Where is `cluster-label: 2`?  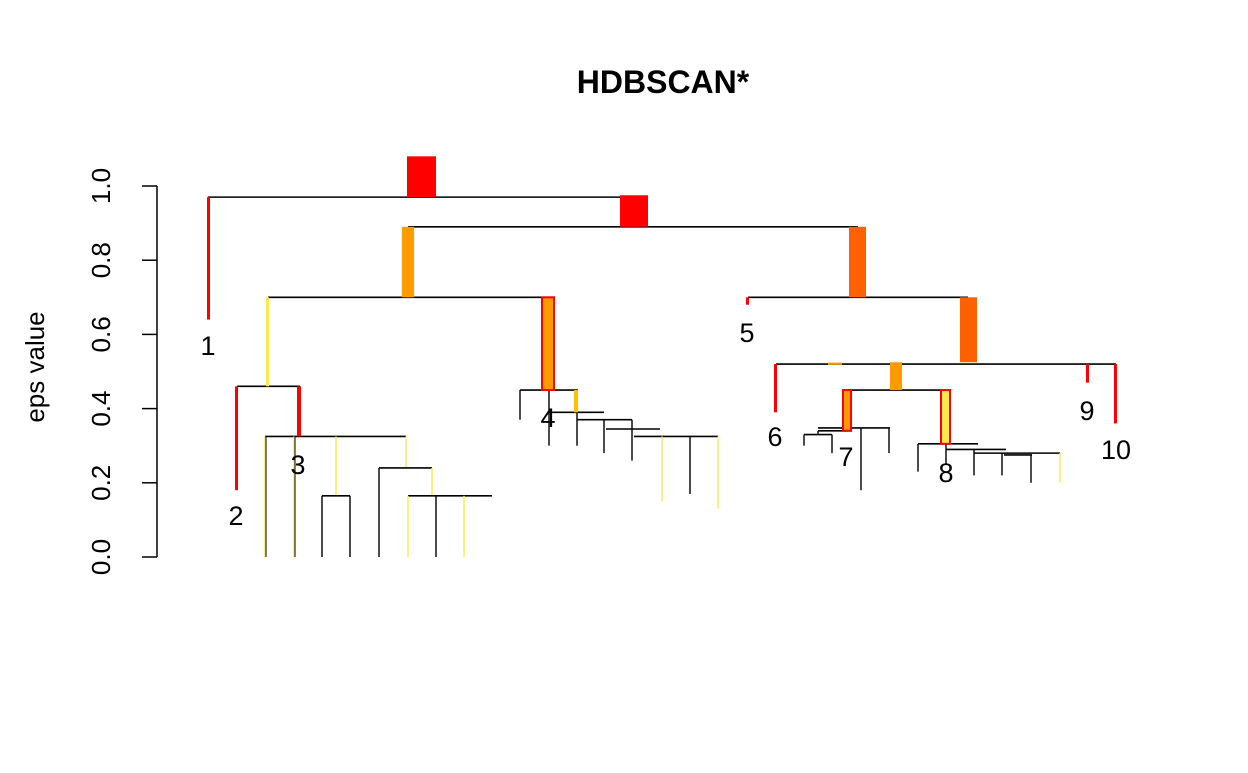
cluster-label: 2 is located at coordinates (235, 516).